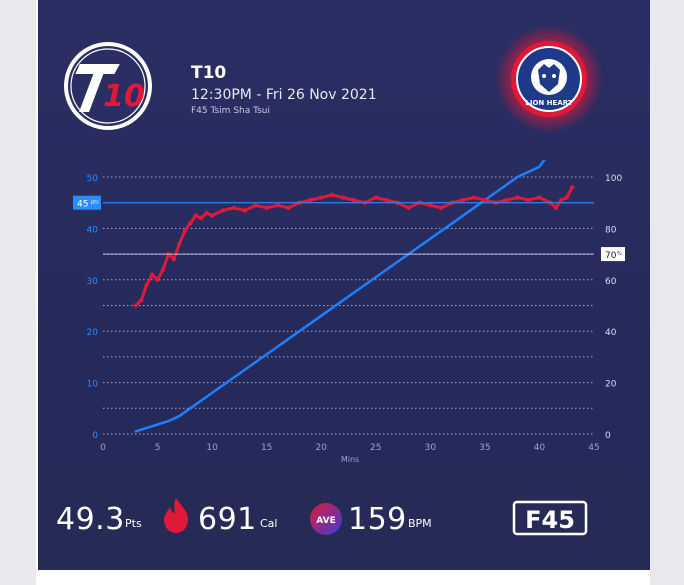  I want to click on calories-value: 691, so click(227, 519).